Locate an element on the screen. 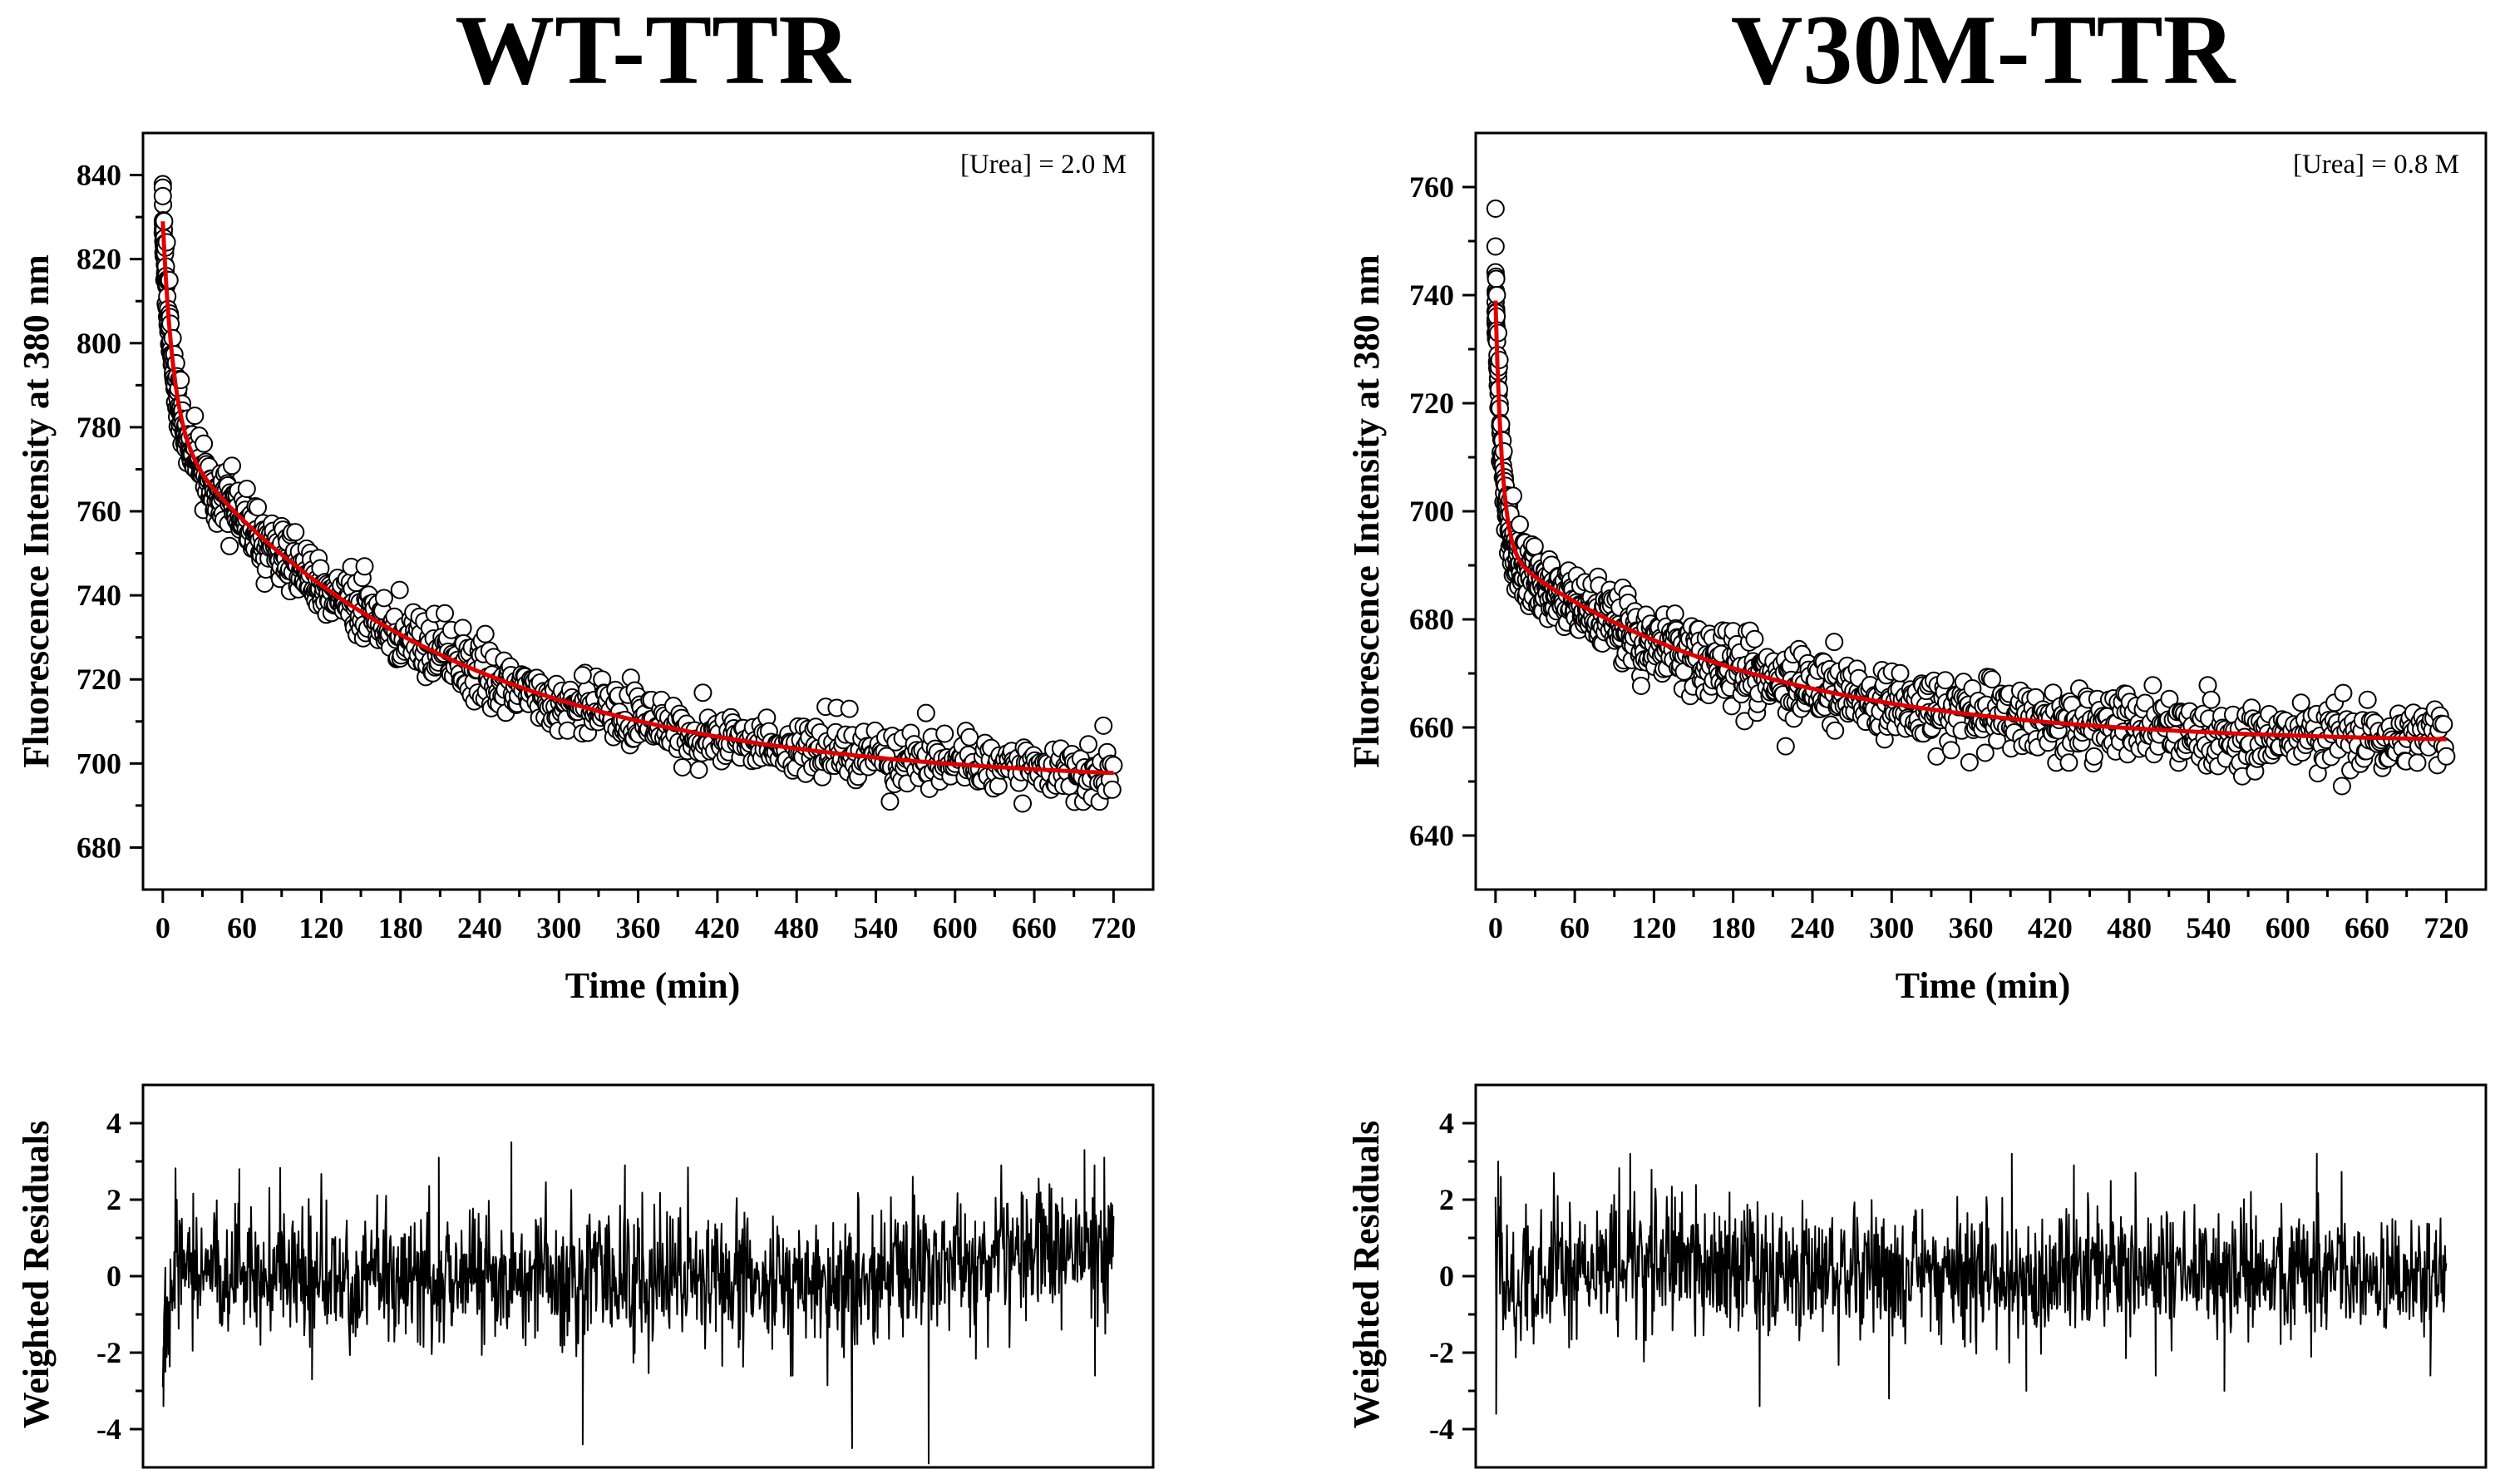 The width and height of the screenshot is (2500, 1484). y-axis-label-wt: Fluorescence Intensity at 380 nm is located at coordinates (36, 511).